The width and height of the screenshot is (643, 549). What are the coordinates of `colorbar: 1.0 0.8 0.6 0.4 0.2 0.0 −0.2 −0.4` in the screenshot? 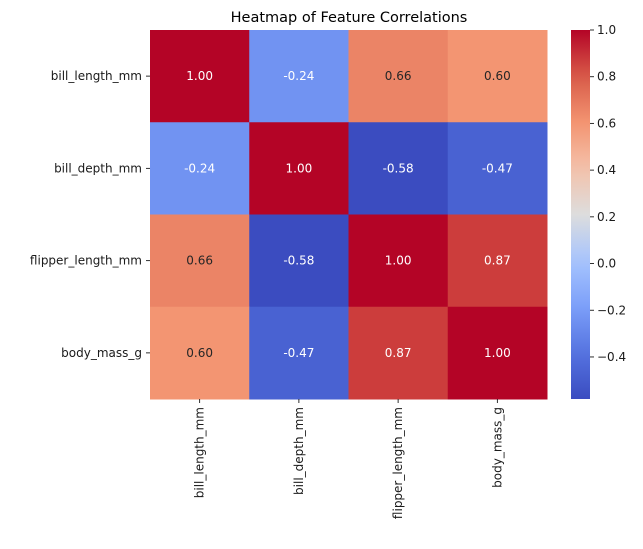 It's located at (598, 211).